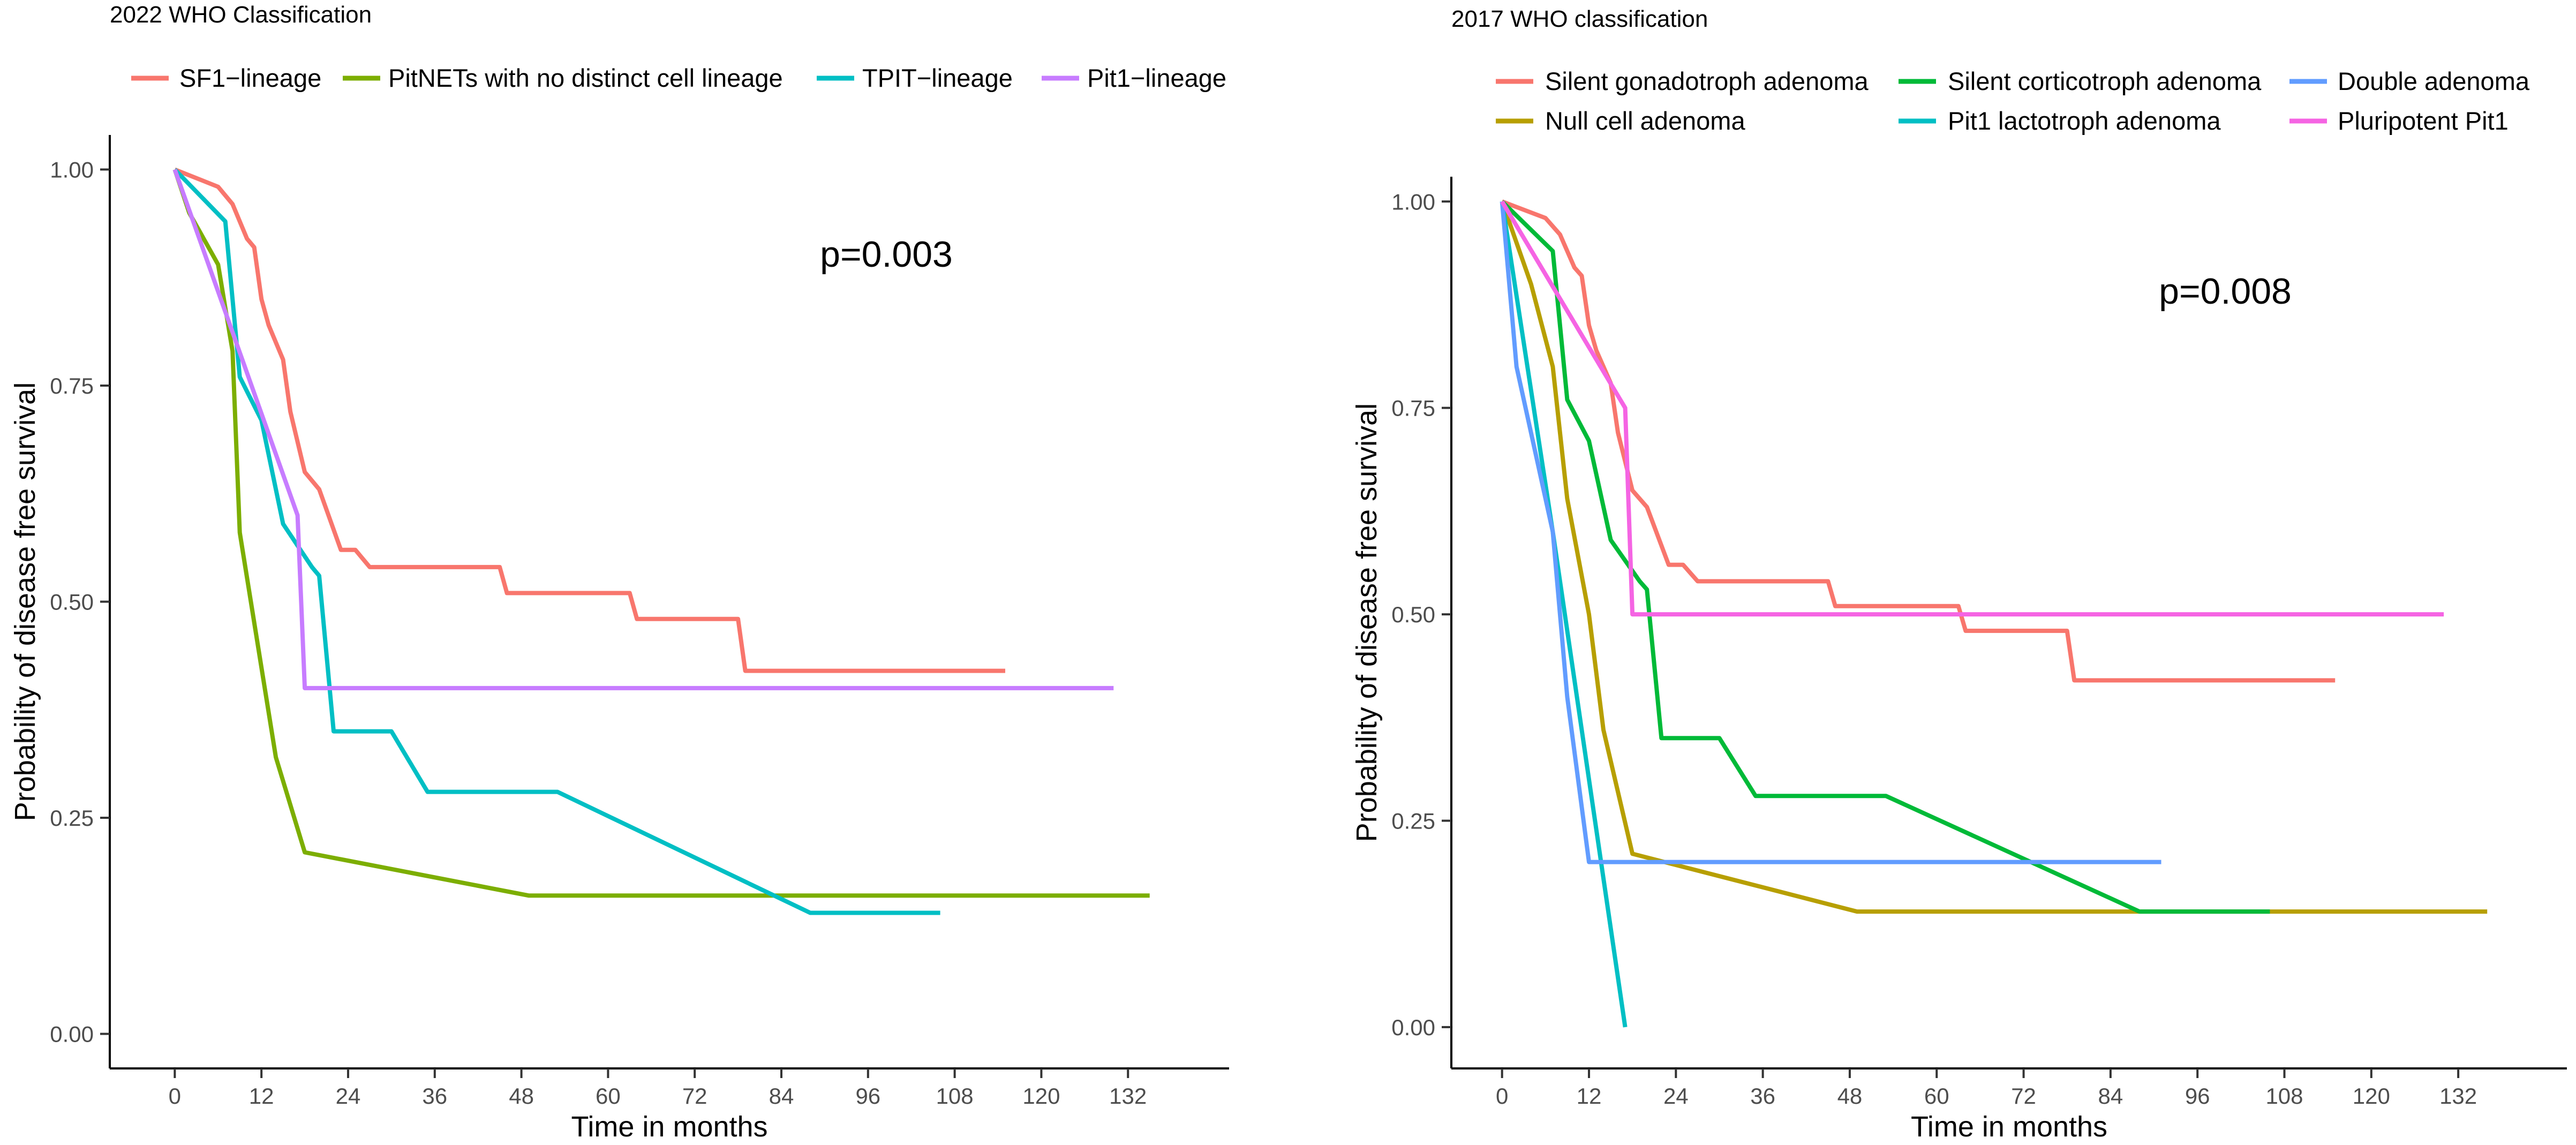  I want to click on chart-title: 2022 WHO Classification, so click(241, 15).